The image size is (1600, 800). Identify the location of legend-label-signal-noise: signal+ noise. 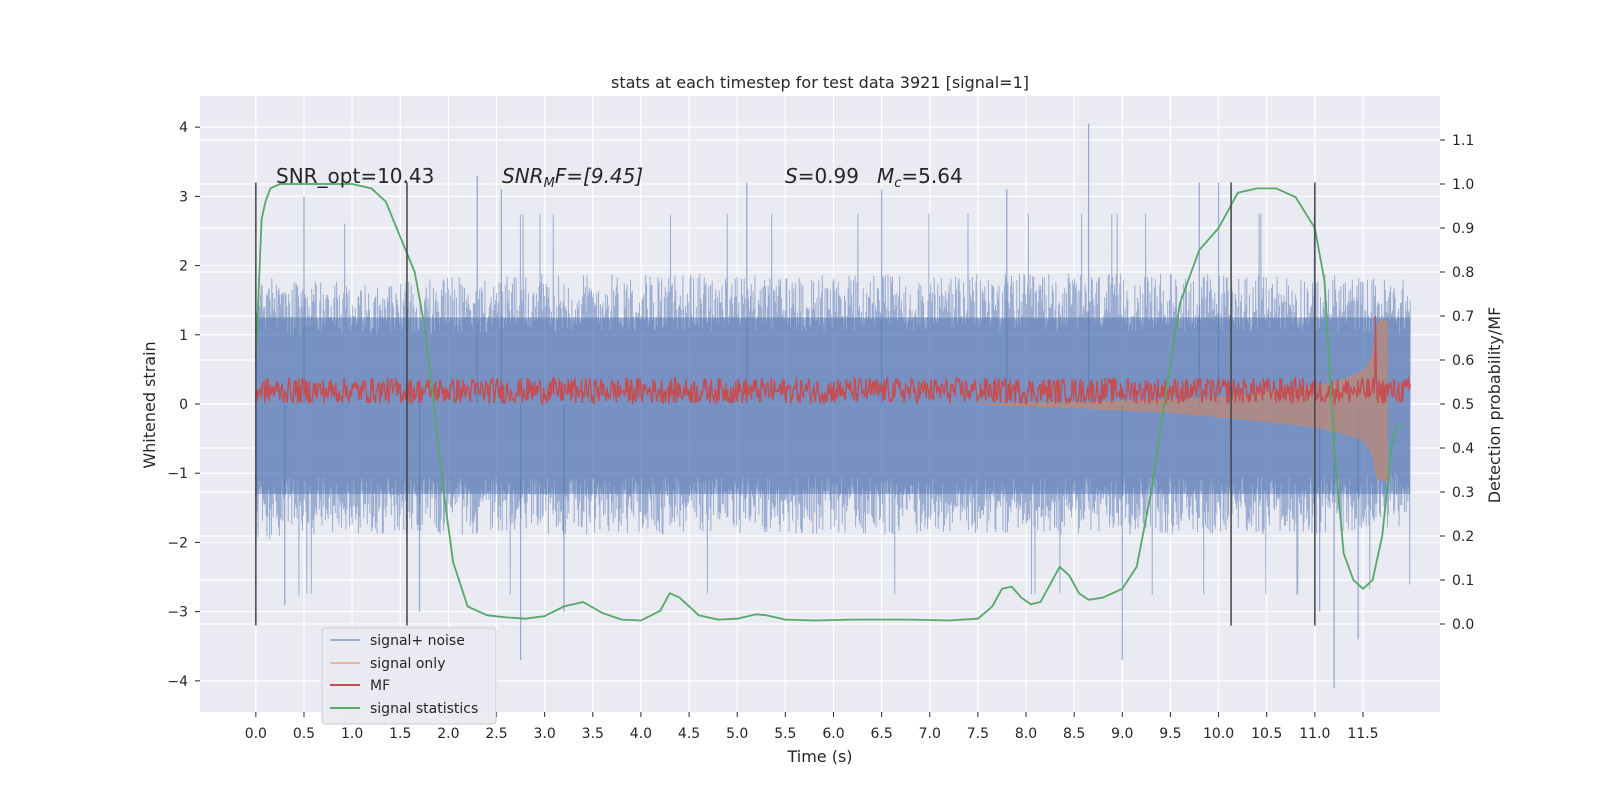
(417, 641).